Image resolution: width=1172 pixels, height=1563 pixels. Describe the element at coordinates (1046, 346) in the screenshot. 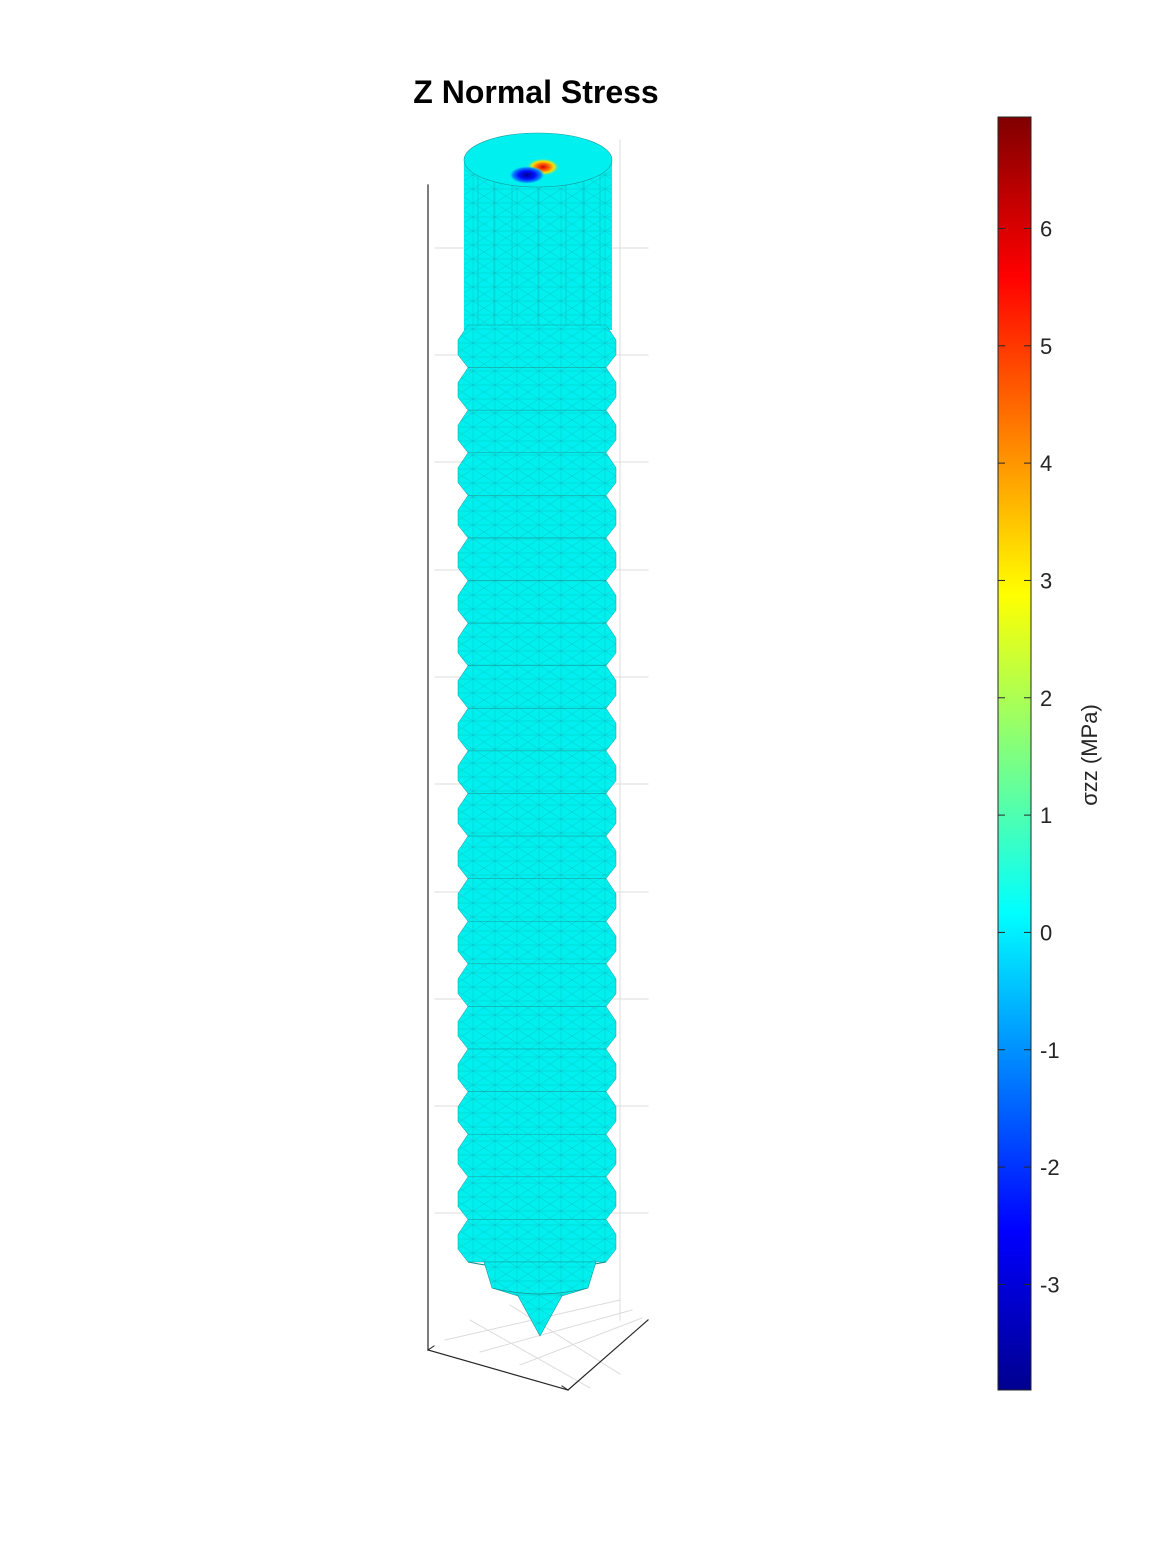

I see `colorbar-tick-label: 5` at that location.